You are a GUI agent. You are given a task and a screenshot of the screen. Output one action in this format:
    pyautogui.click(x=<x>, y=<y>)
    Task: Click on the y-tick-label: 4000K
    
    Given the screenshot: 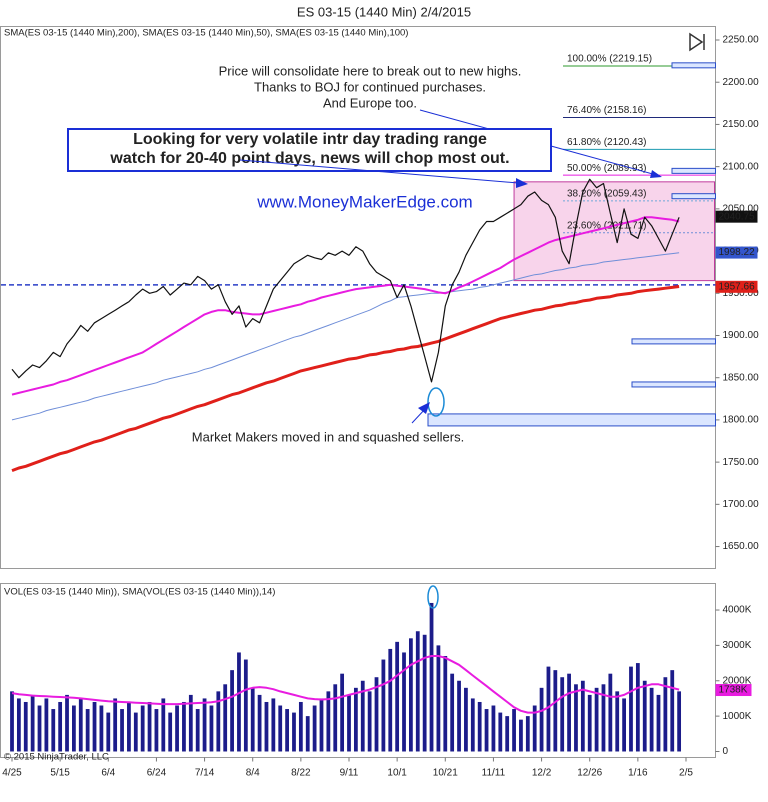 What is the action you would take?
    pyautogui.click(x=737, y=610)
    